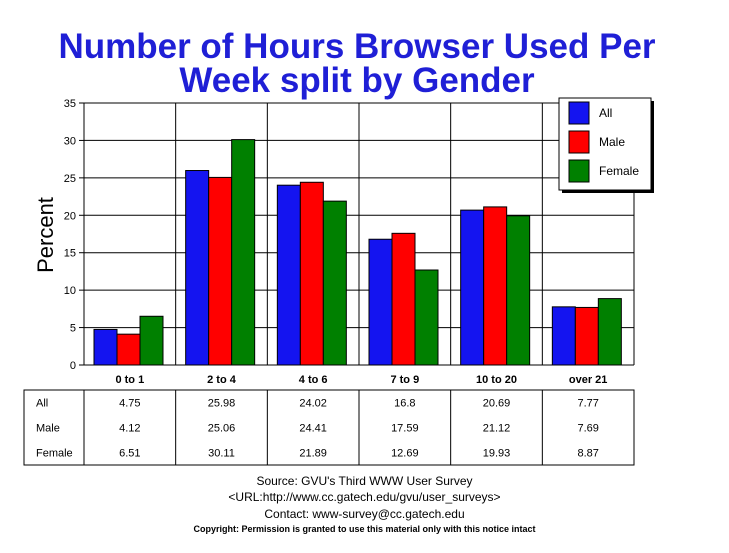 The height and width of the screenshot is (553, 729). Describe the element at coordinates (496, 380) in the screenshot. I see `x-tick-label: 10 to 20` at that location.